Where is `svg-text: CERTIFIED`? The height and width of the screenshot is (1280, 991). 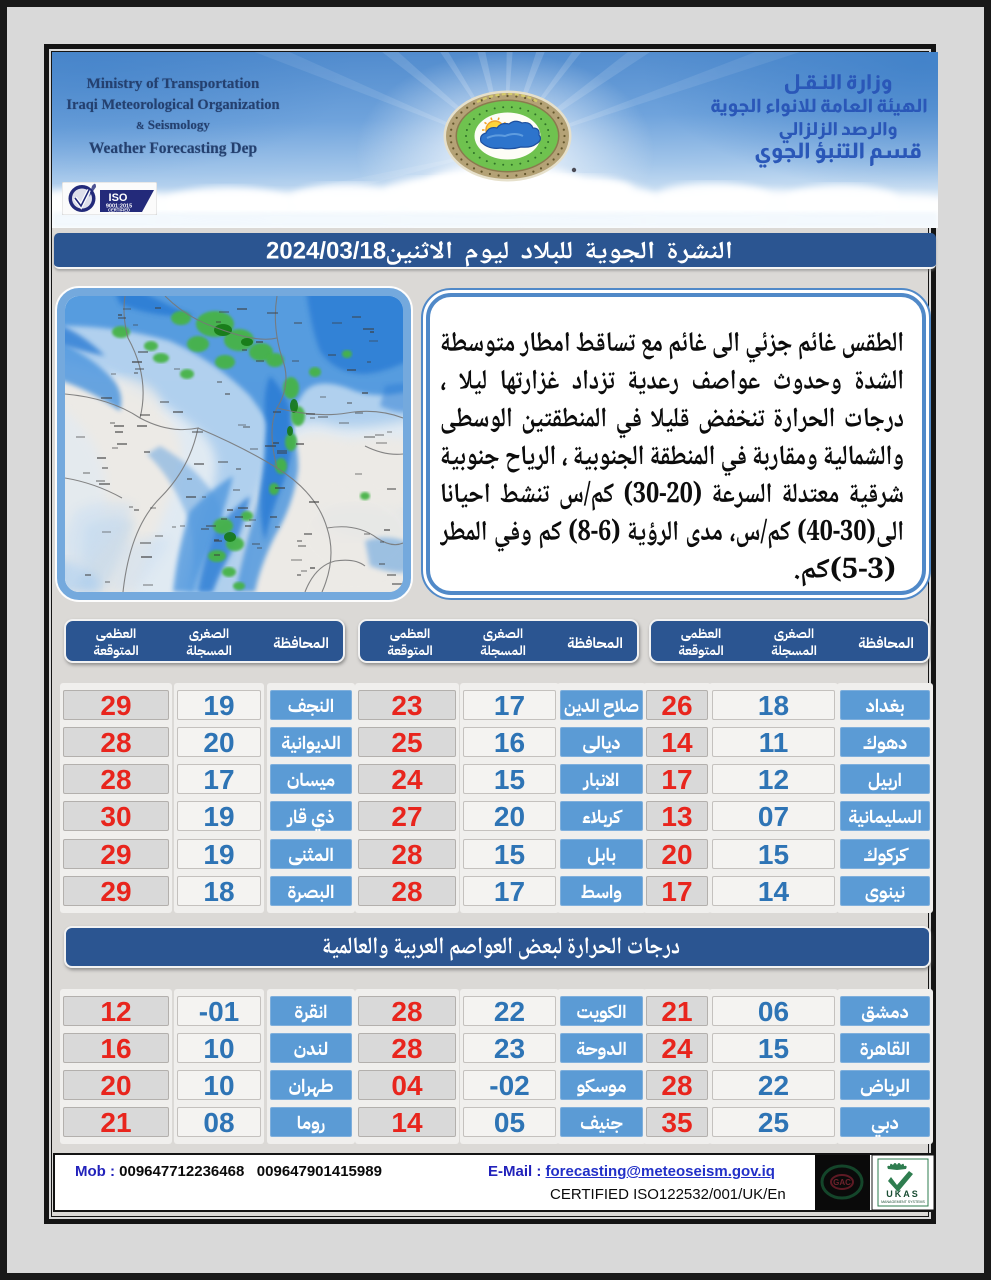 svg-text: CERTIFIED is located at coordinates (119, 210).